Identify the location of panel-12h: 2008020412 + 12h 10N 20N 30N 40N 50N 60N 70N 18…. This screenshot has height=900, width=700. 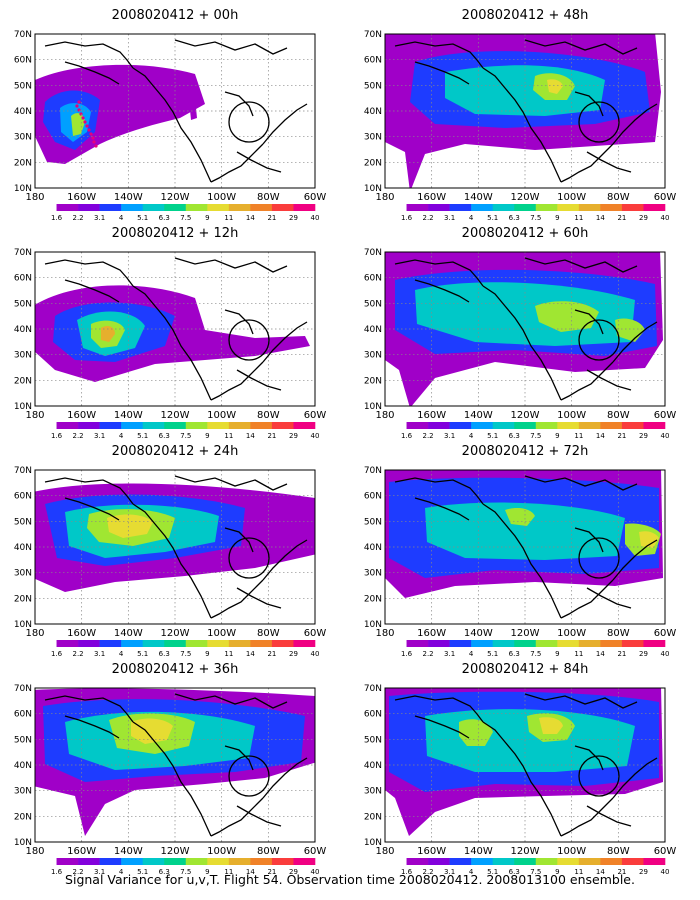
(175, 335).